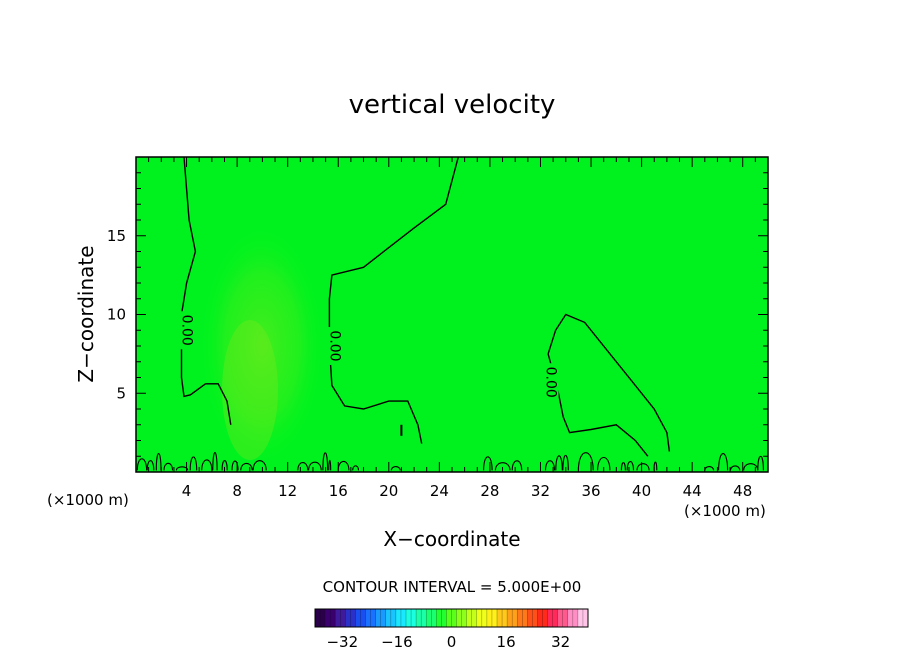 This screenshot has height=654, width=904. I want to click on colorbar-tick-label: −32, so click(342, 642).